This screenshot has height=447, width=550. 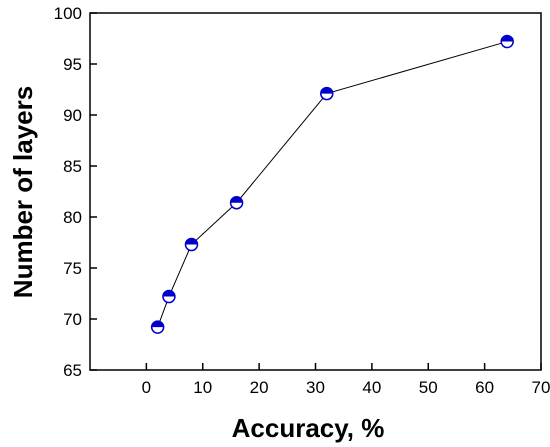 What do you see at coordinates (72, 166) in the screenshot?
I see `y-tick-label: 85` at bounding box center [72, 166].